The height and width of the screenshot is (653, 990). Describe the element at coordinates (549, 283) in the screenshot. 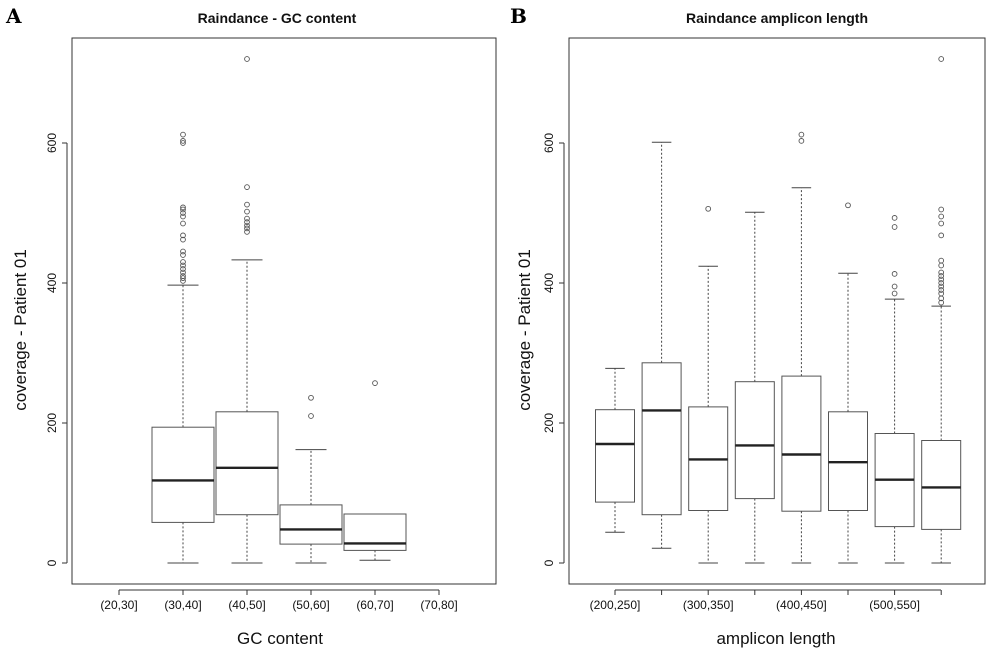

I see `panel-b-y-tick-label: 400` at that location.